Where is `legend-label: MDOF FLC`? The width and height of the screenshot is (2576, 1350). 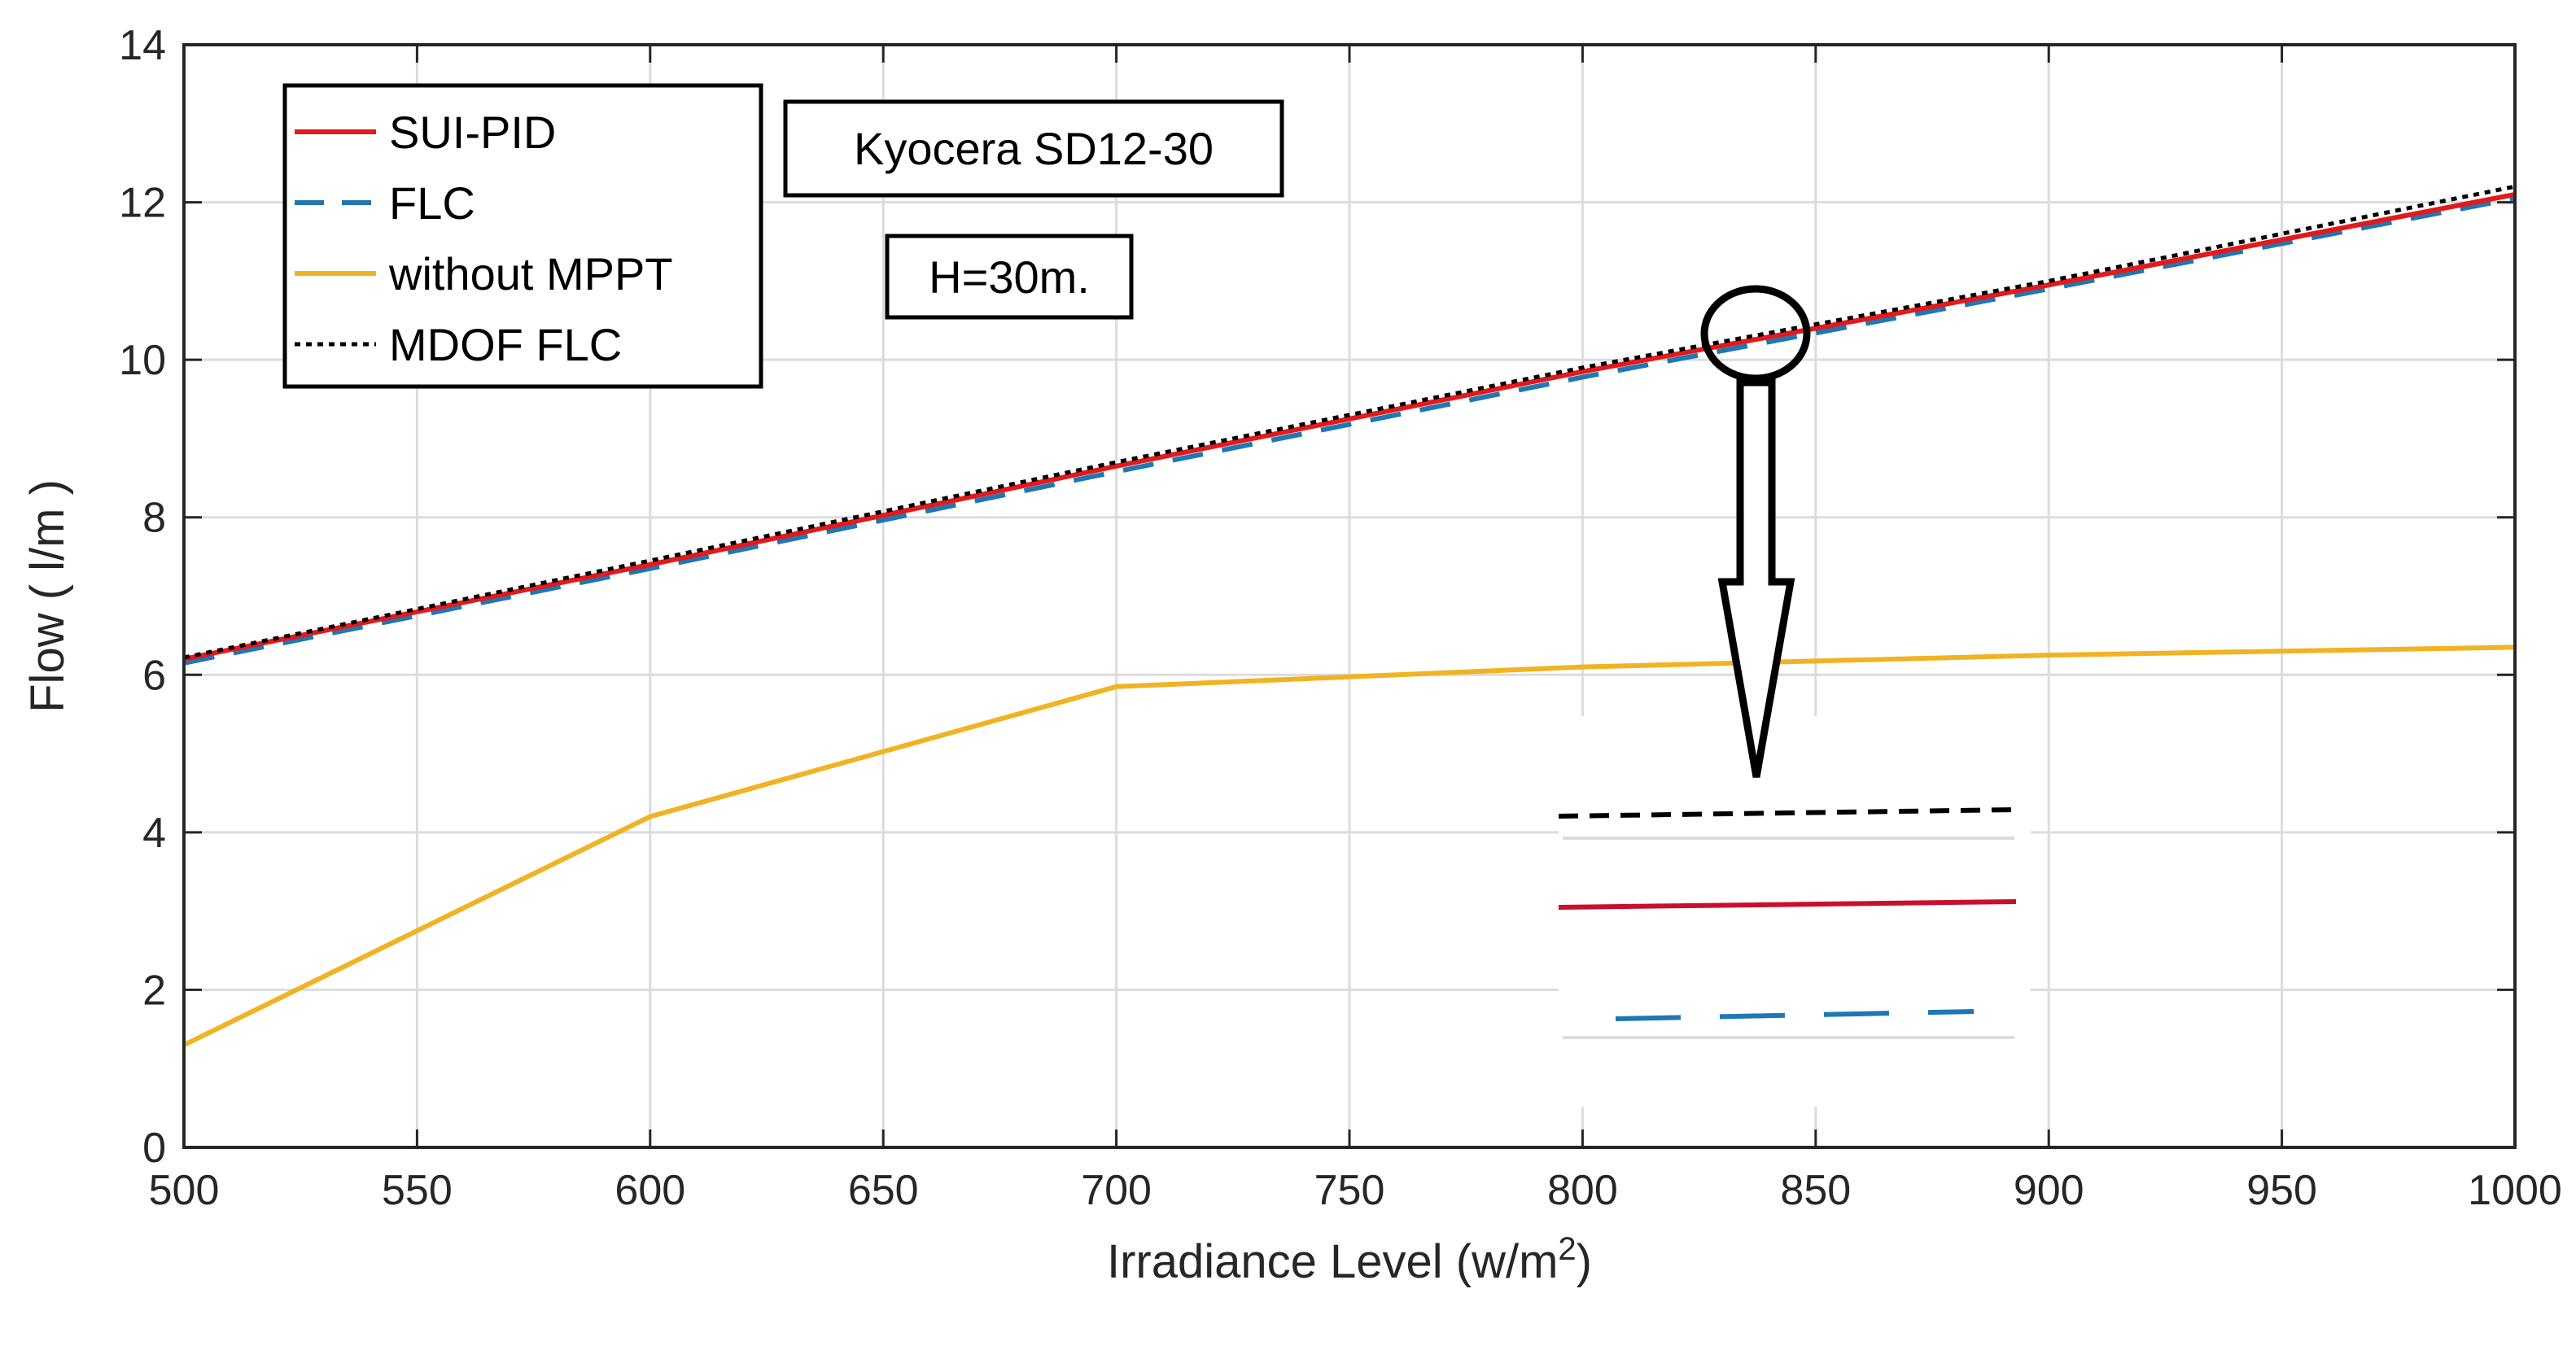 legend-label: MDOF FLC is located at coordinates (505, 344).